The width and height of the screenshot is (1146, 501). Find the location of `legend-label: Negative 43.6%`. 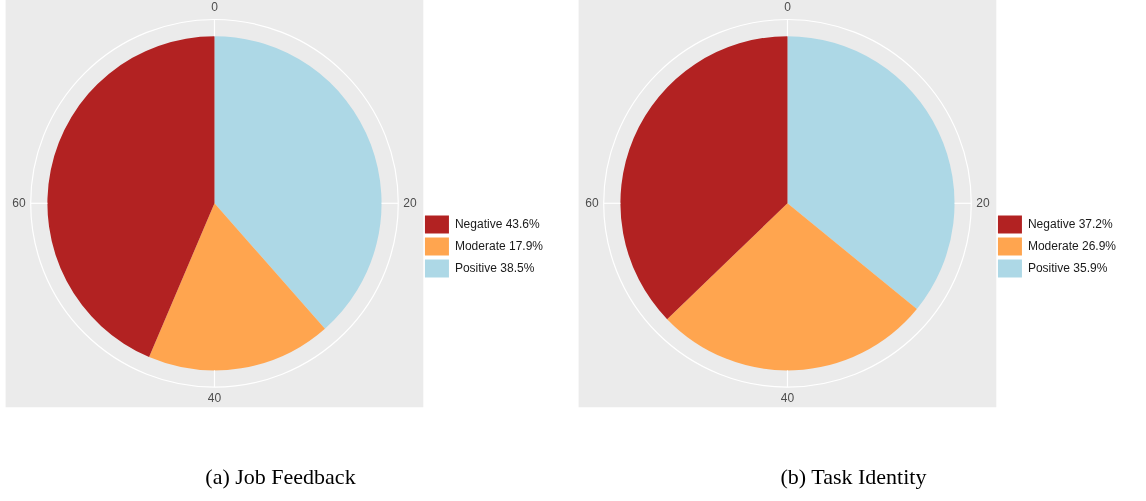

legend-label: Negative 43.6% is located at coordinates (497, 223).